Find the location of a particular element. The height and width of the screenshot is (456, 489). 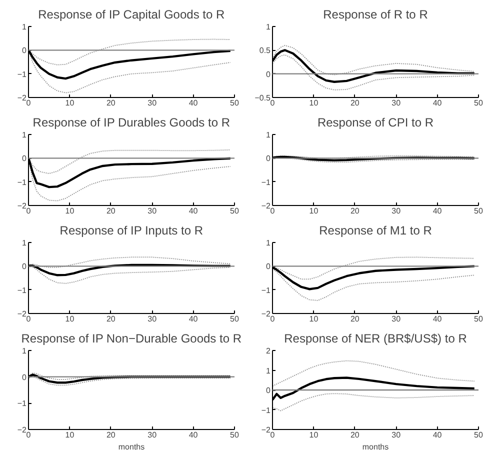

chart-title: Response of IP Inputs to R is located at coordinates (132, 231).